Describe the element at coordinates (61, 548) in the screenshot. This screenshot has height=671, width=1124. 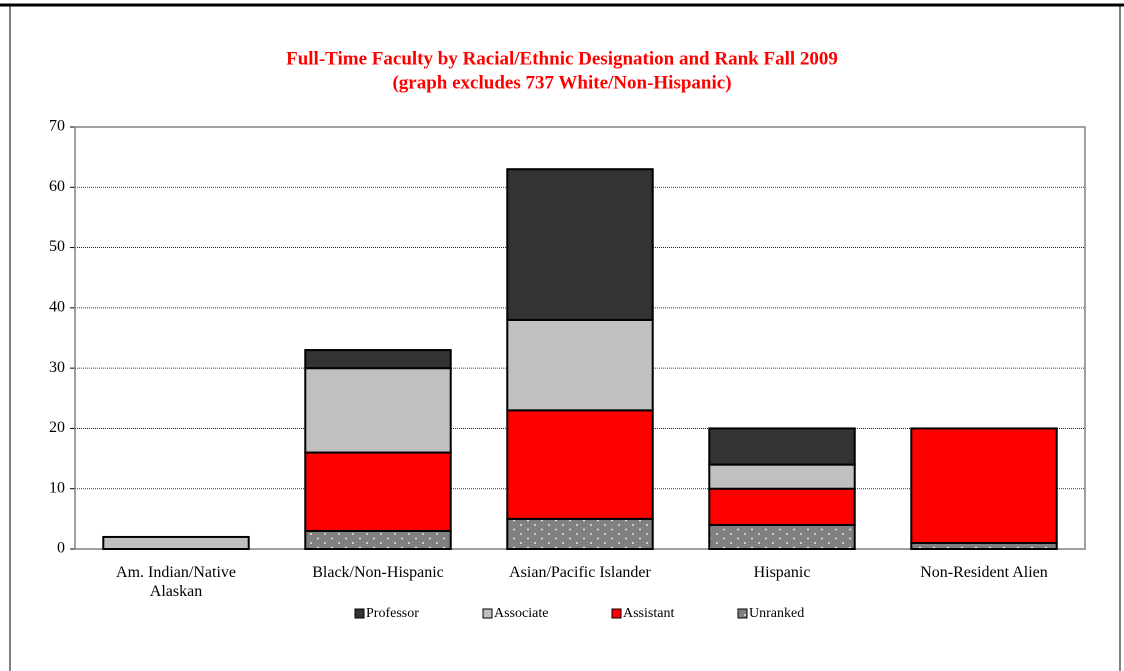
I see `y-tick-label: 0` at that location.